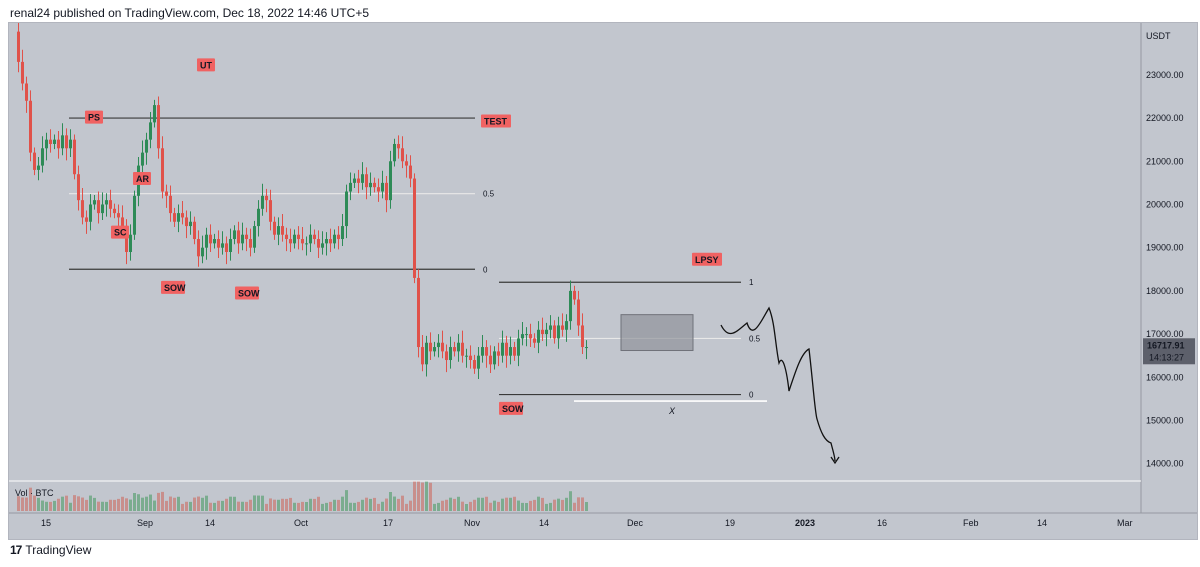 The image size is (1200, 567). I want to click on marker-badge, so click(511, 408).